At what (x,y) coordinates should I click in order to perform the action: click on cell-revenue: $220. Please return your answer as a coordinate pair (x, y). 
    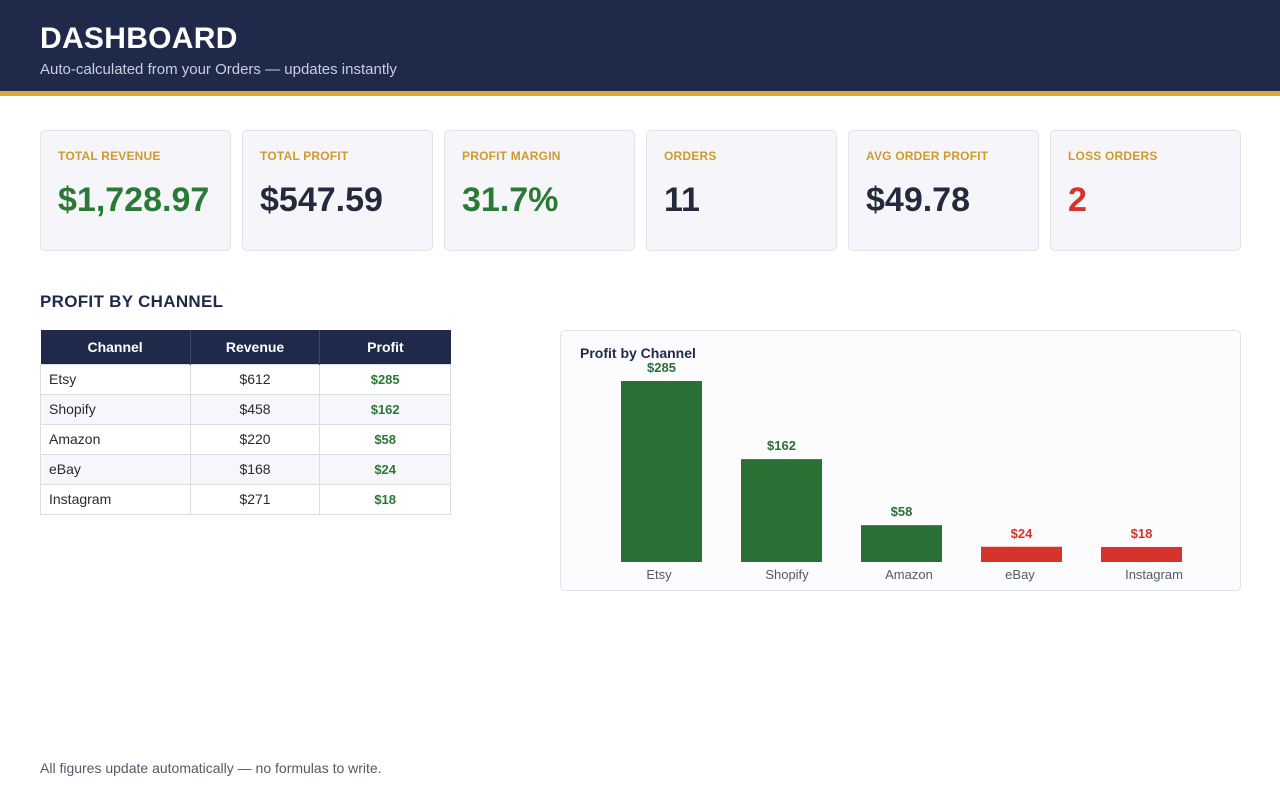
    Looking at the image, I should click on (255, 439).